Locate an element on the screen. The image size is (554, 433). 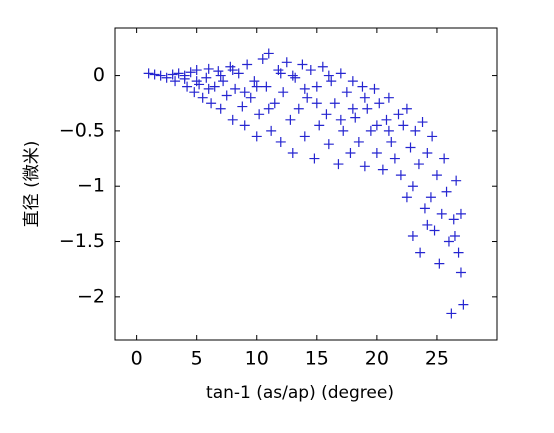
x-tick-label: 0 is located at coordinates (137, 359).